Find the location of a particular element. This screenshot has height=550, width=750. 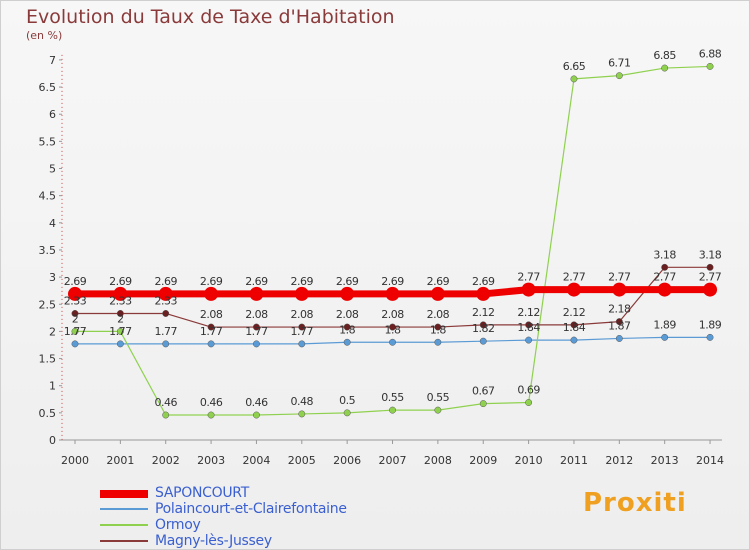

legend-item-polaincourt: Polaincourt-et-Clairefontaine is located at coordinates (260, 509).